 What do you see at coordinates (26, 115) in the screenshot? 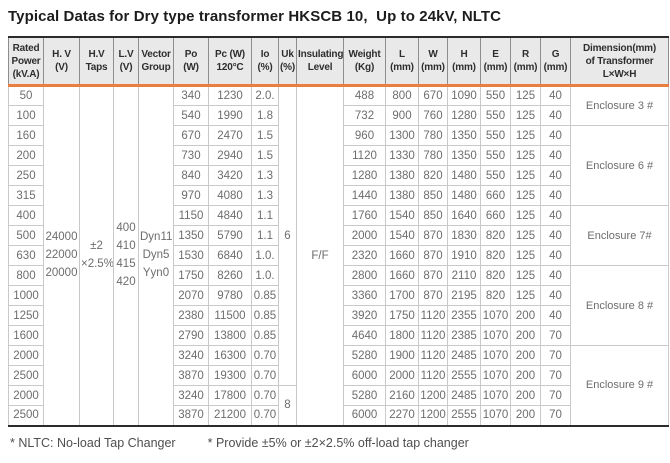
I see `cell-rated-power: 100` at bounding box center [26, 115].